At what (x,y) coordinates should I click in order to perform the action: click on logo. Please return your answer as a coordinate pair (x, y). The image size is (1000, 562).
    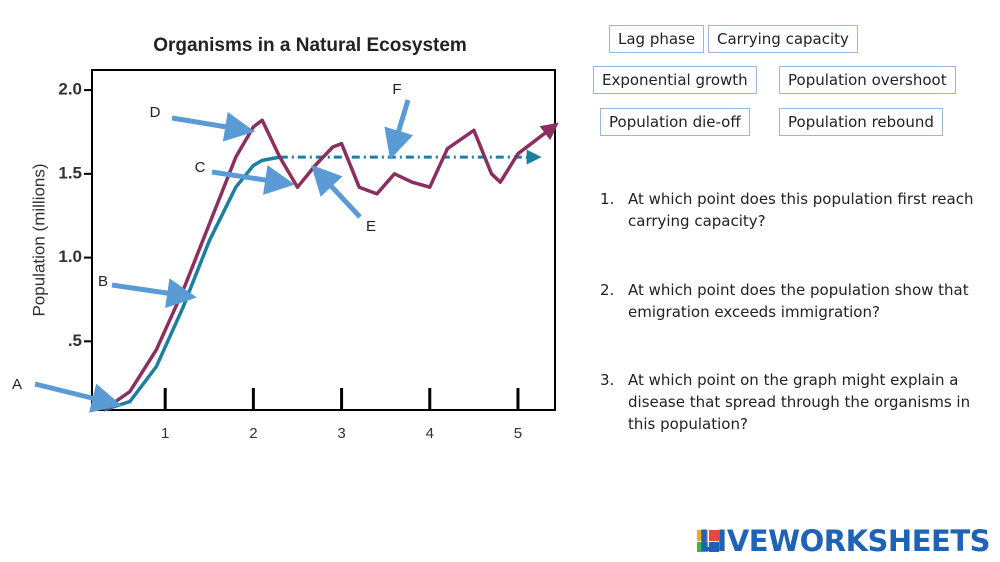
    Looking at the image, I should click on (708, 541).